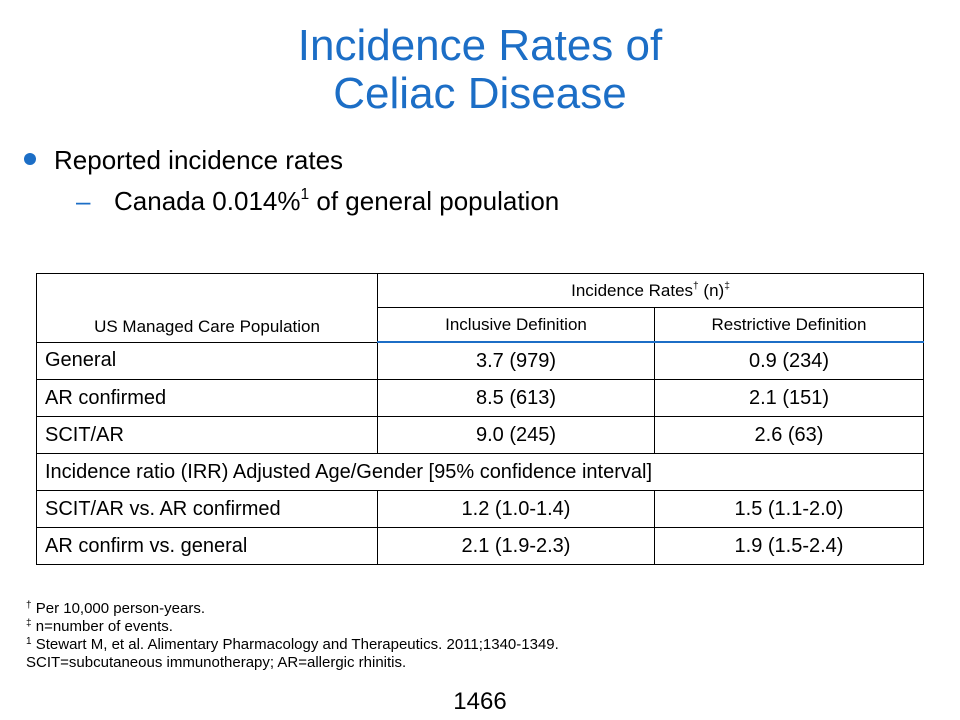 This screenshot has width=960, height=720. I want to click on inclusive-value: 2.1 (1.9-2.3), so click(516, 546).